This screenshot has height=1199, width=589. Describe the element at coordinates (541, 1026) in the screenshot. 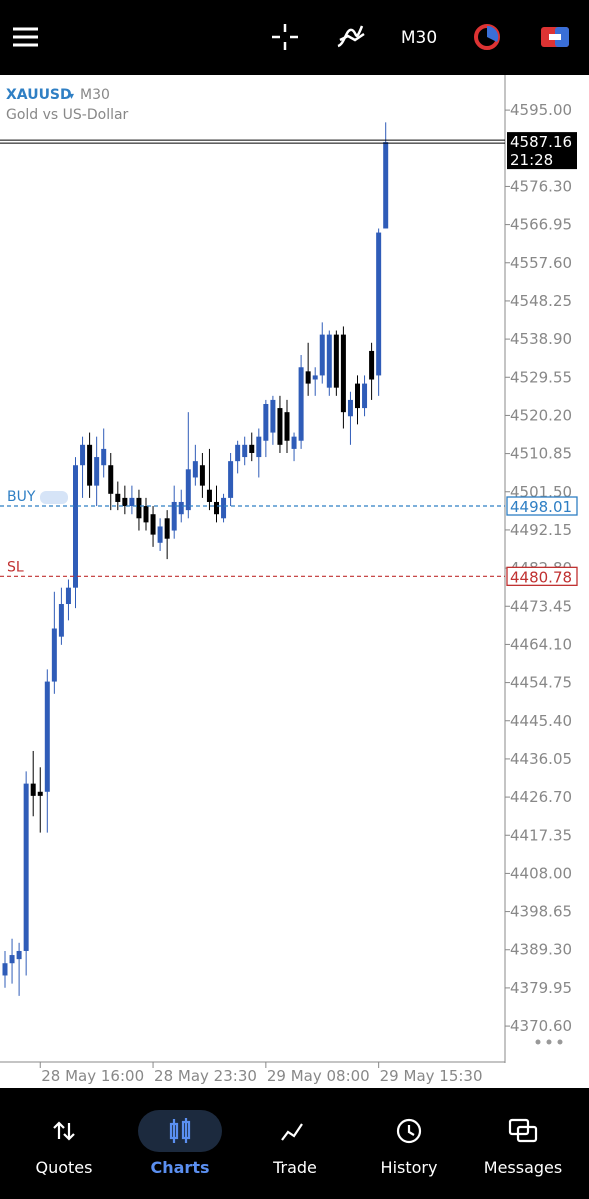

I see `y-tick-label: 4370.60` at that location.